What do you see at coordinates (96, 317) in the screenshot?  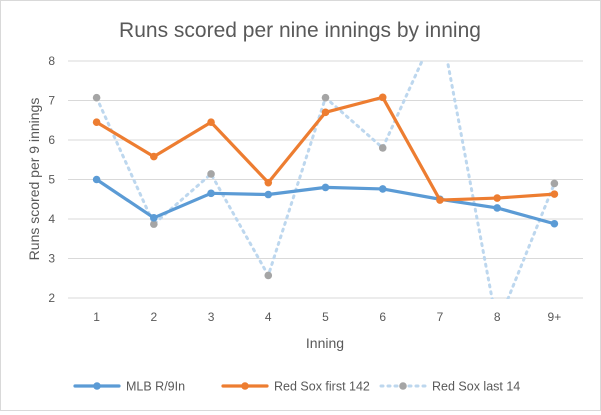 I see `x-tick-label: 1` at bounding box center [96, 317].